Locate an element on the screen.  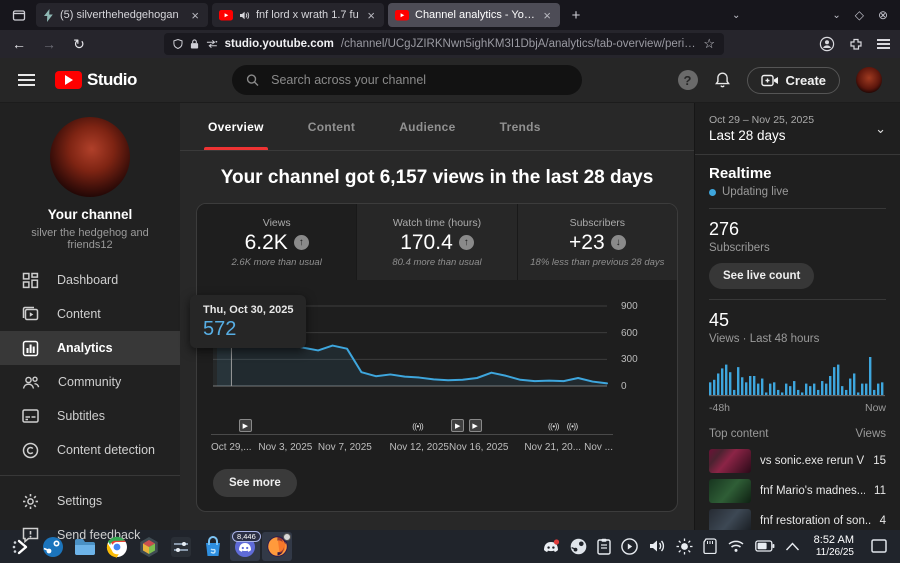
permissions-icon is located at coordinates (212, 44).